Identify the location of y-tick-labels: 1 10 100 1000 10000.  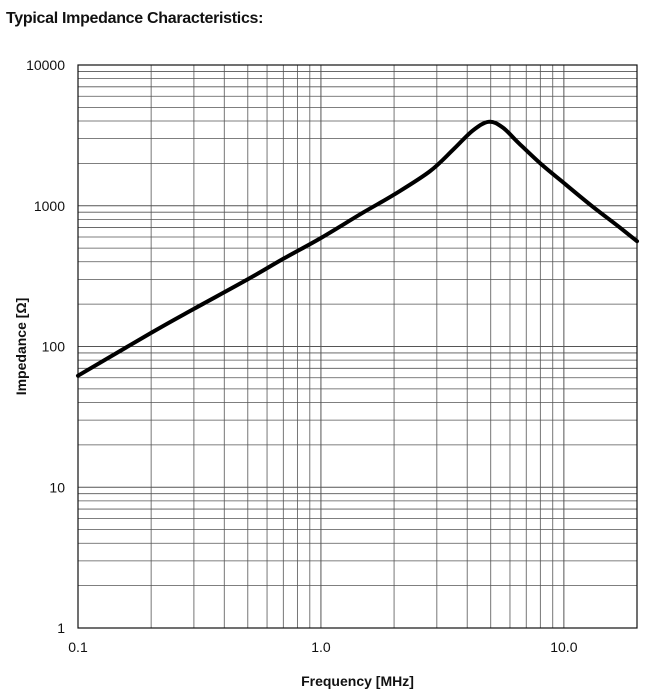
(45, 346).